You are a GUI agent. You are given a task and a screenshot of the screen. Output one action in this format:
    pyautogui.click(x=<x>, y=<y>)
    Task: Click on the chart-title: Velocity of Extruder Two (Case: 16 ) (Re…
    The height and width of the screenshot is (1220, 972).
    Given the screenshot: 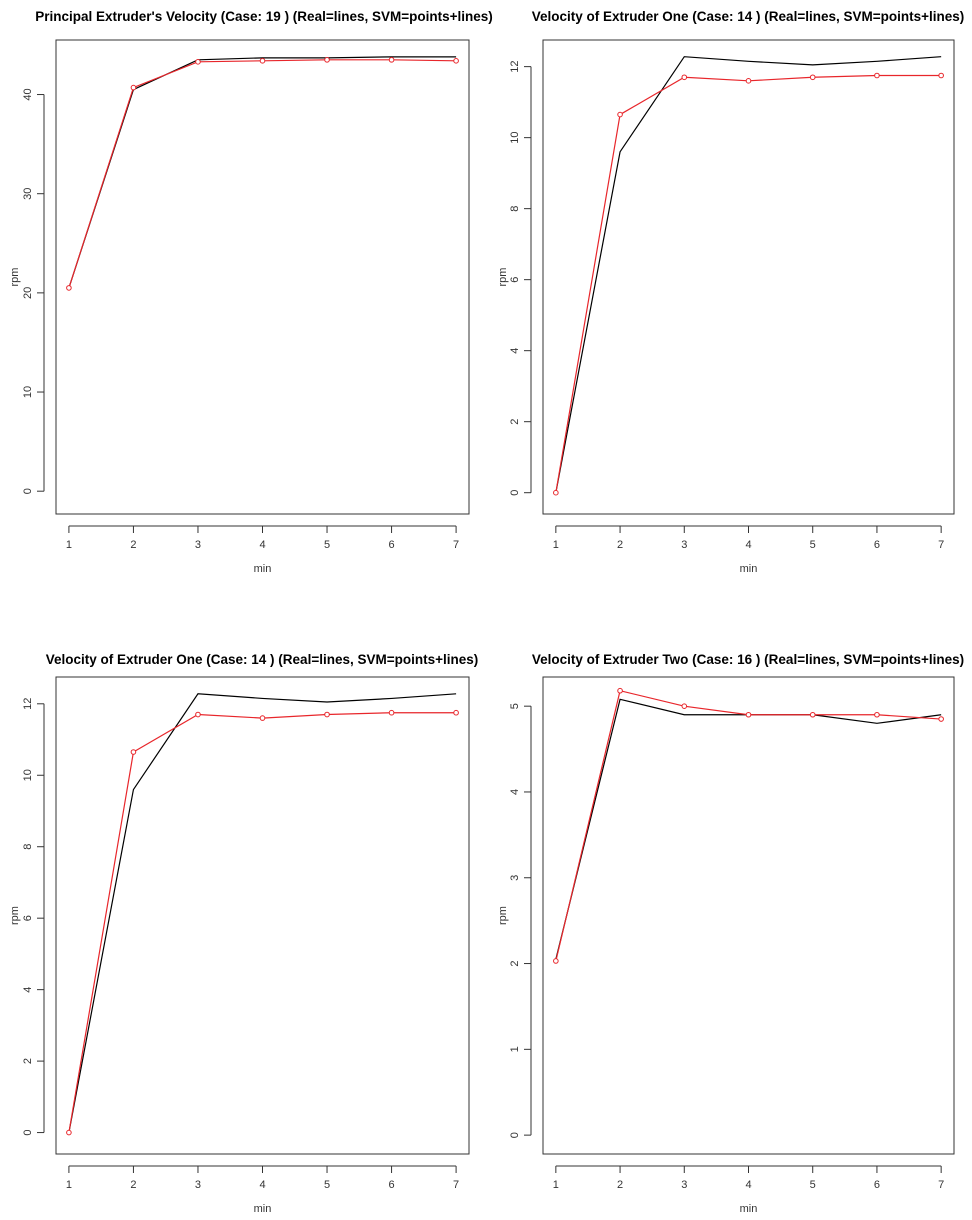 What is the action you would take?
    pyautogui.click(x=748, y=659)
    